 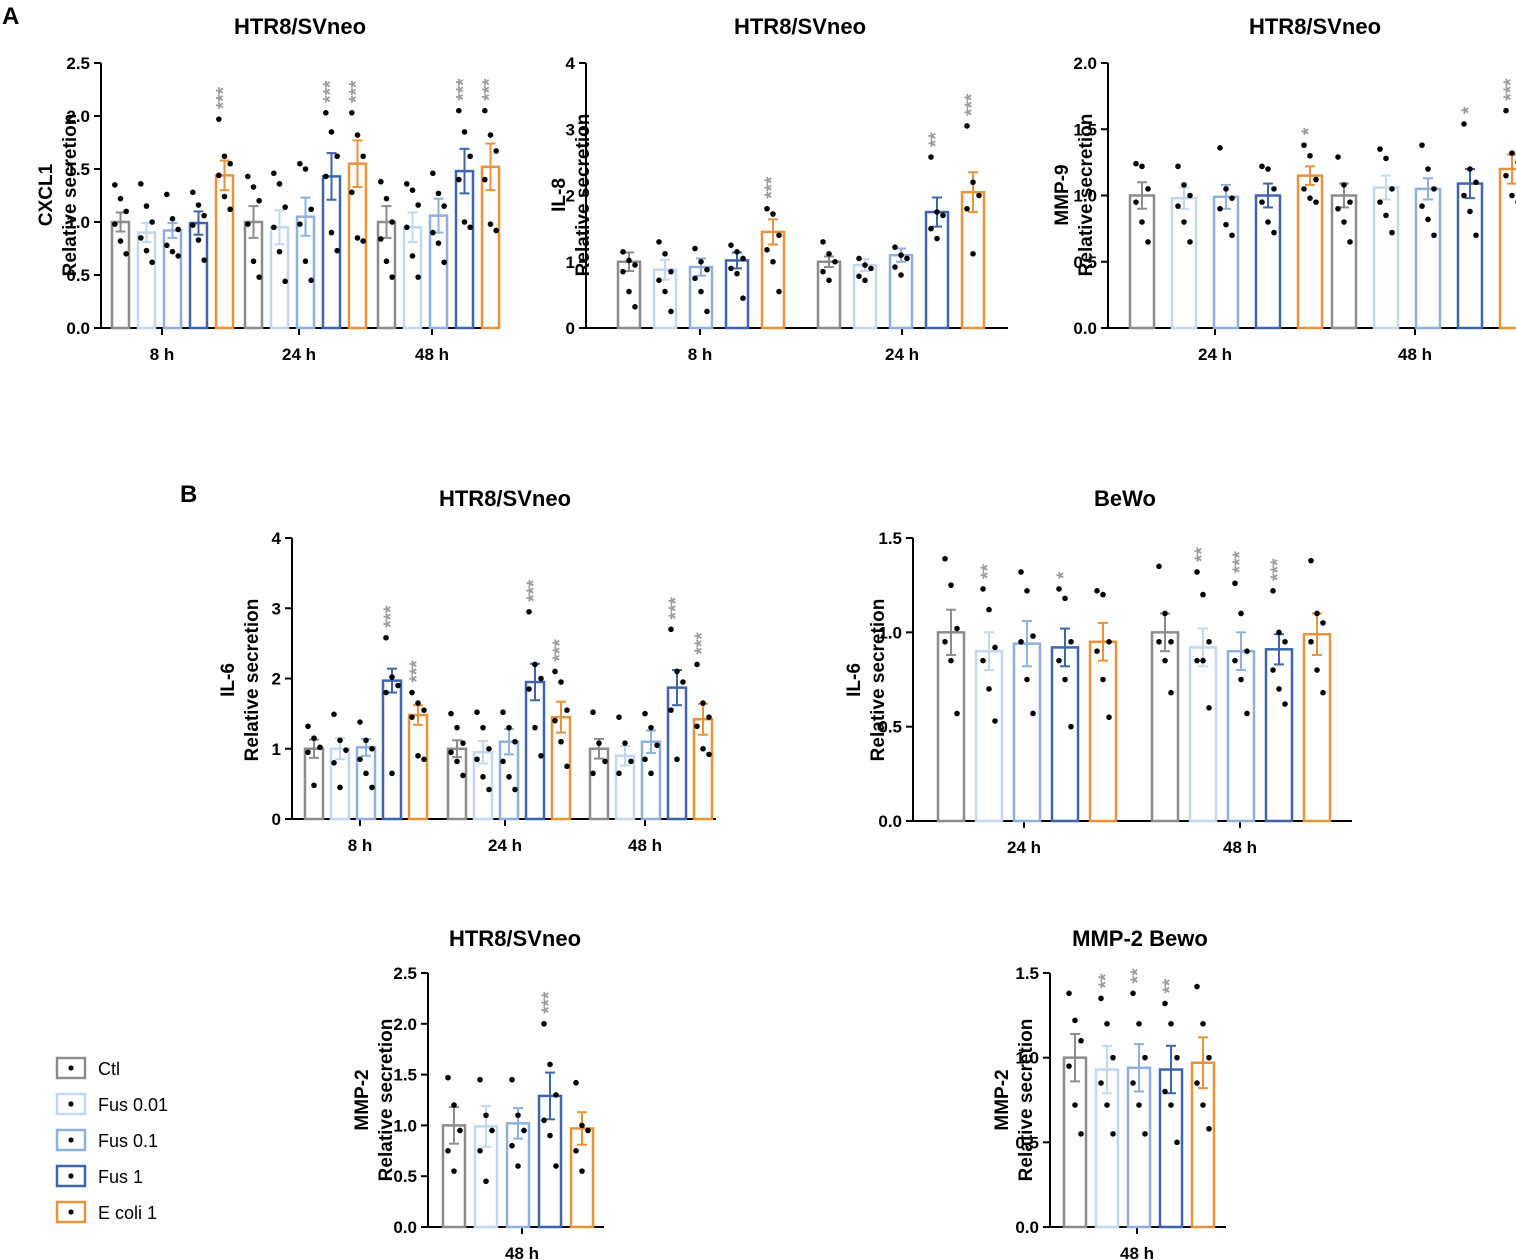 I want to click on legend-dot, so click(x=71, y=1068).